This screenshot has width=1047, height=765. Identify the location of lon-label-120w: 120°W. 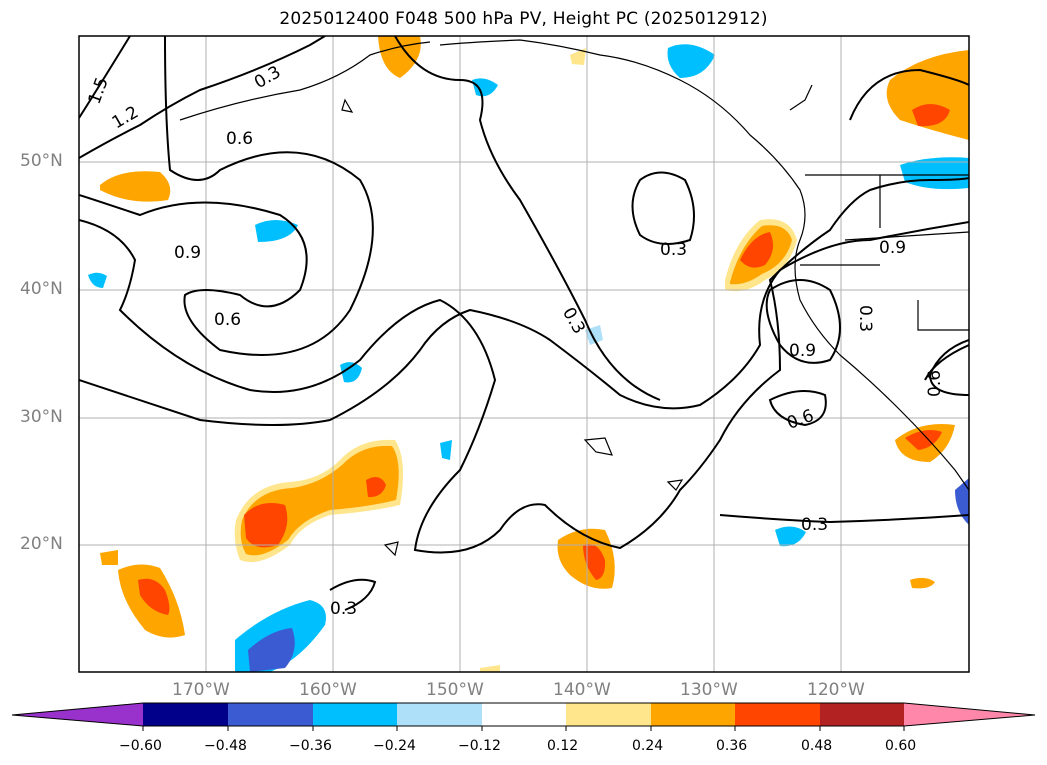
(836, 690).